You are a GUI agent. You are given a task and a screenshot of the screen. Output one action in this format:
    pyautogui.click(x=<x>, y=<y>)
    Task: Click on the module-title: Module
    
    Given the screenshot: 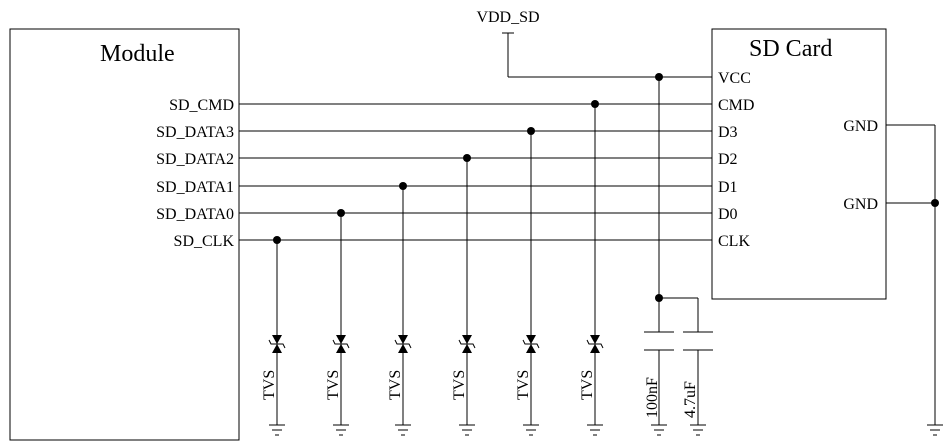 What is the action you would take?
    pyautogui.click(x=137, y=54)
    